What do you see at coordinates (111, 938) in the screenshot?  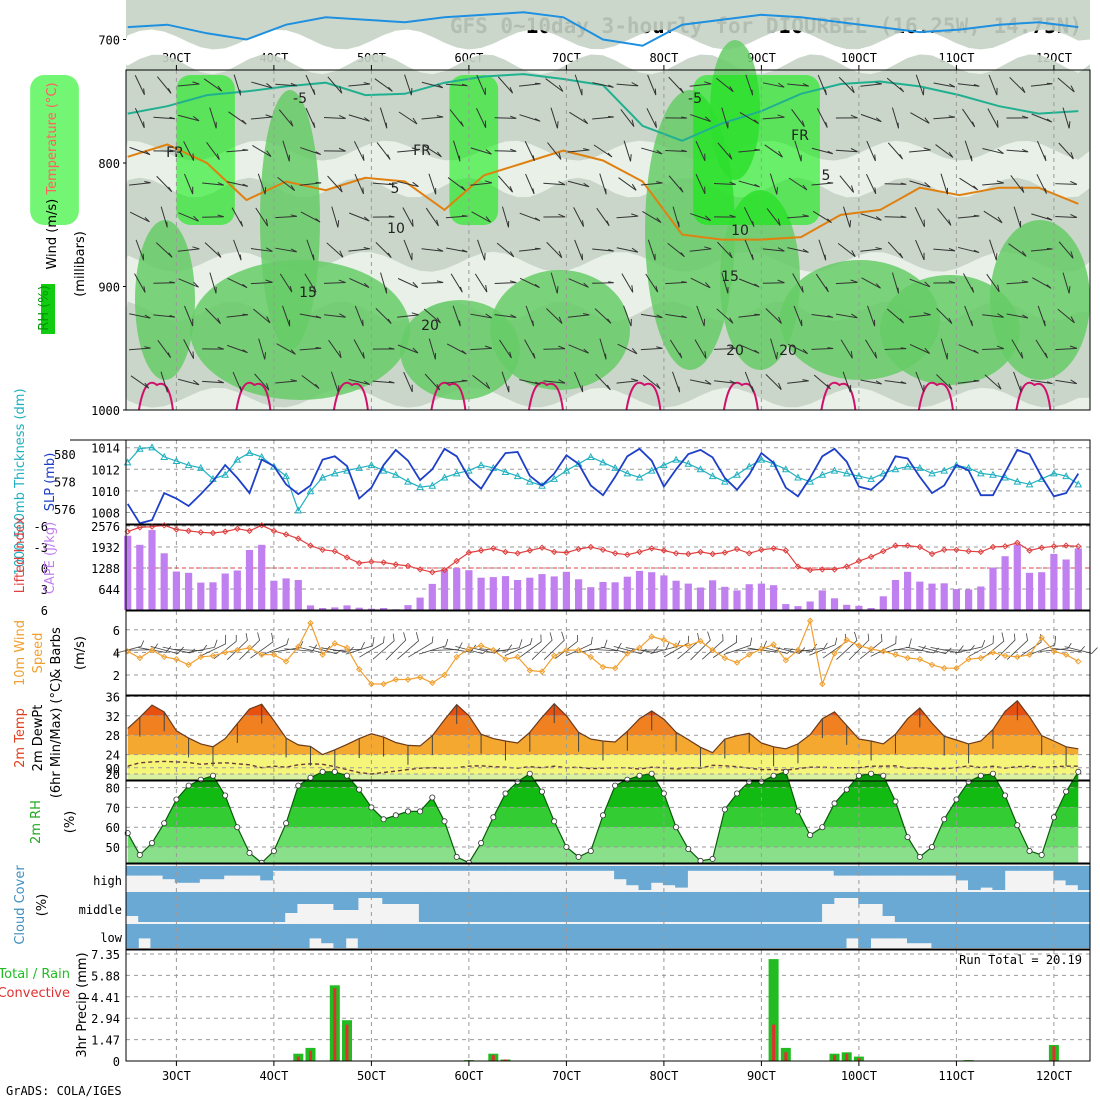 I see `cloud-level-low: low` at bounding box center [111, 938].